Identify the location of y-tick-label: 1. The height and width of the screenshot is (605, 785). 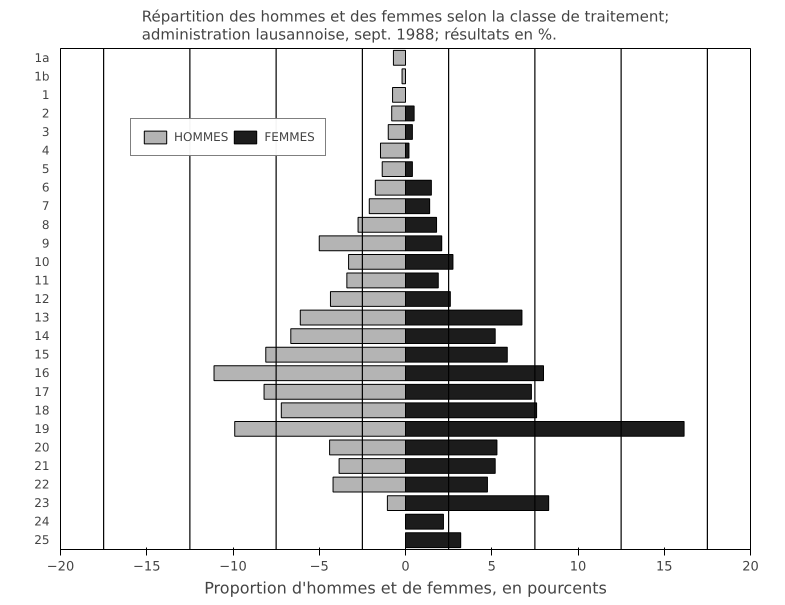
(46, 95).